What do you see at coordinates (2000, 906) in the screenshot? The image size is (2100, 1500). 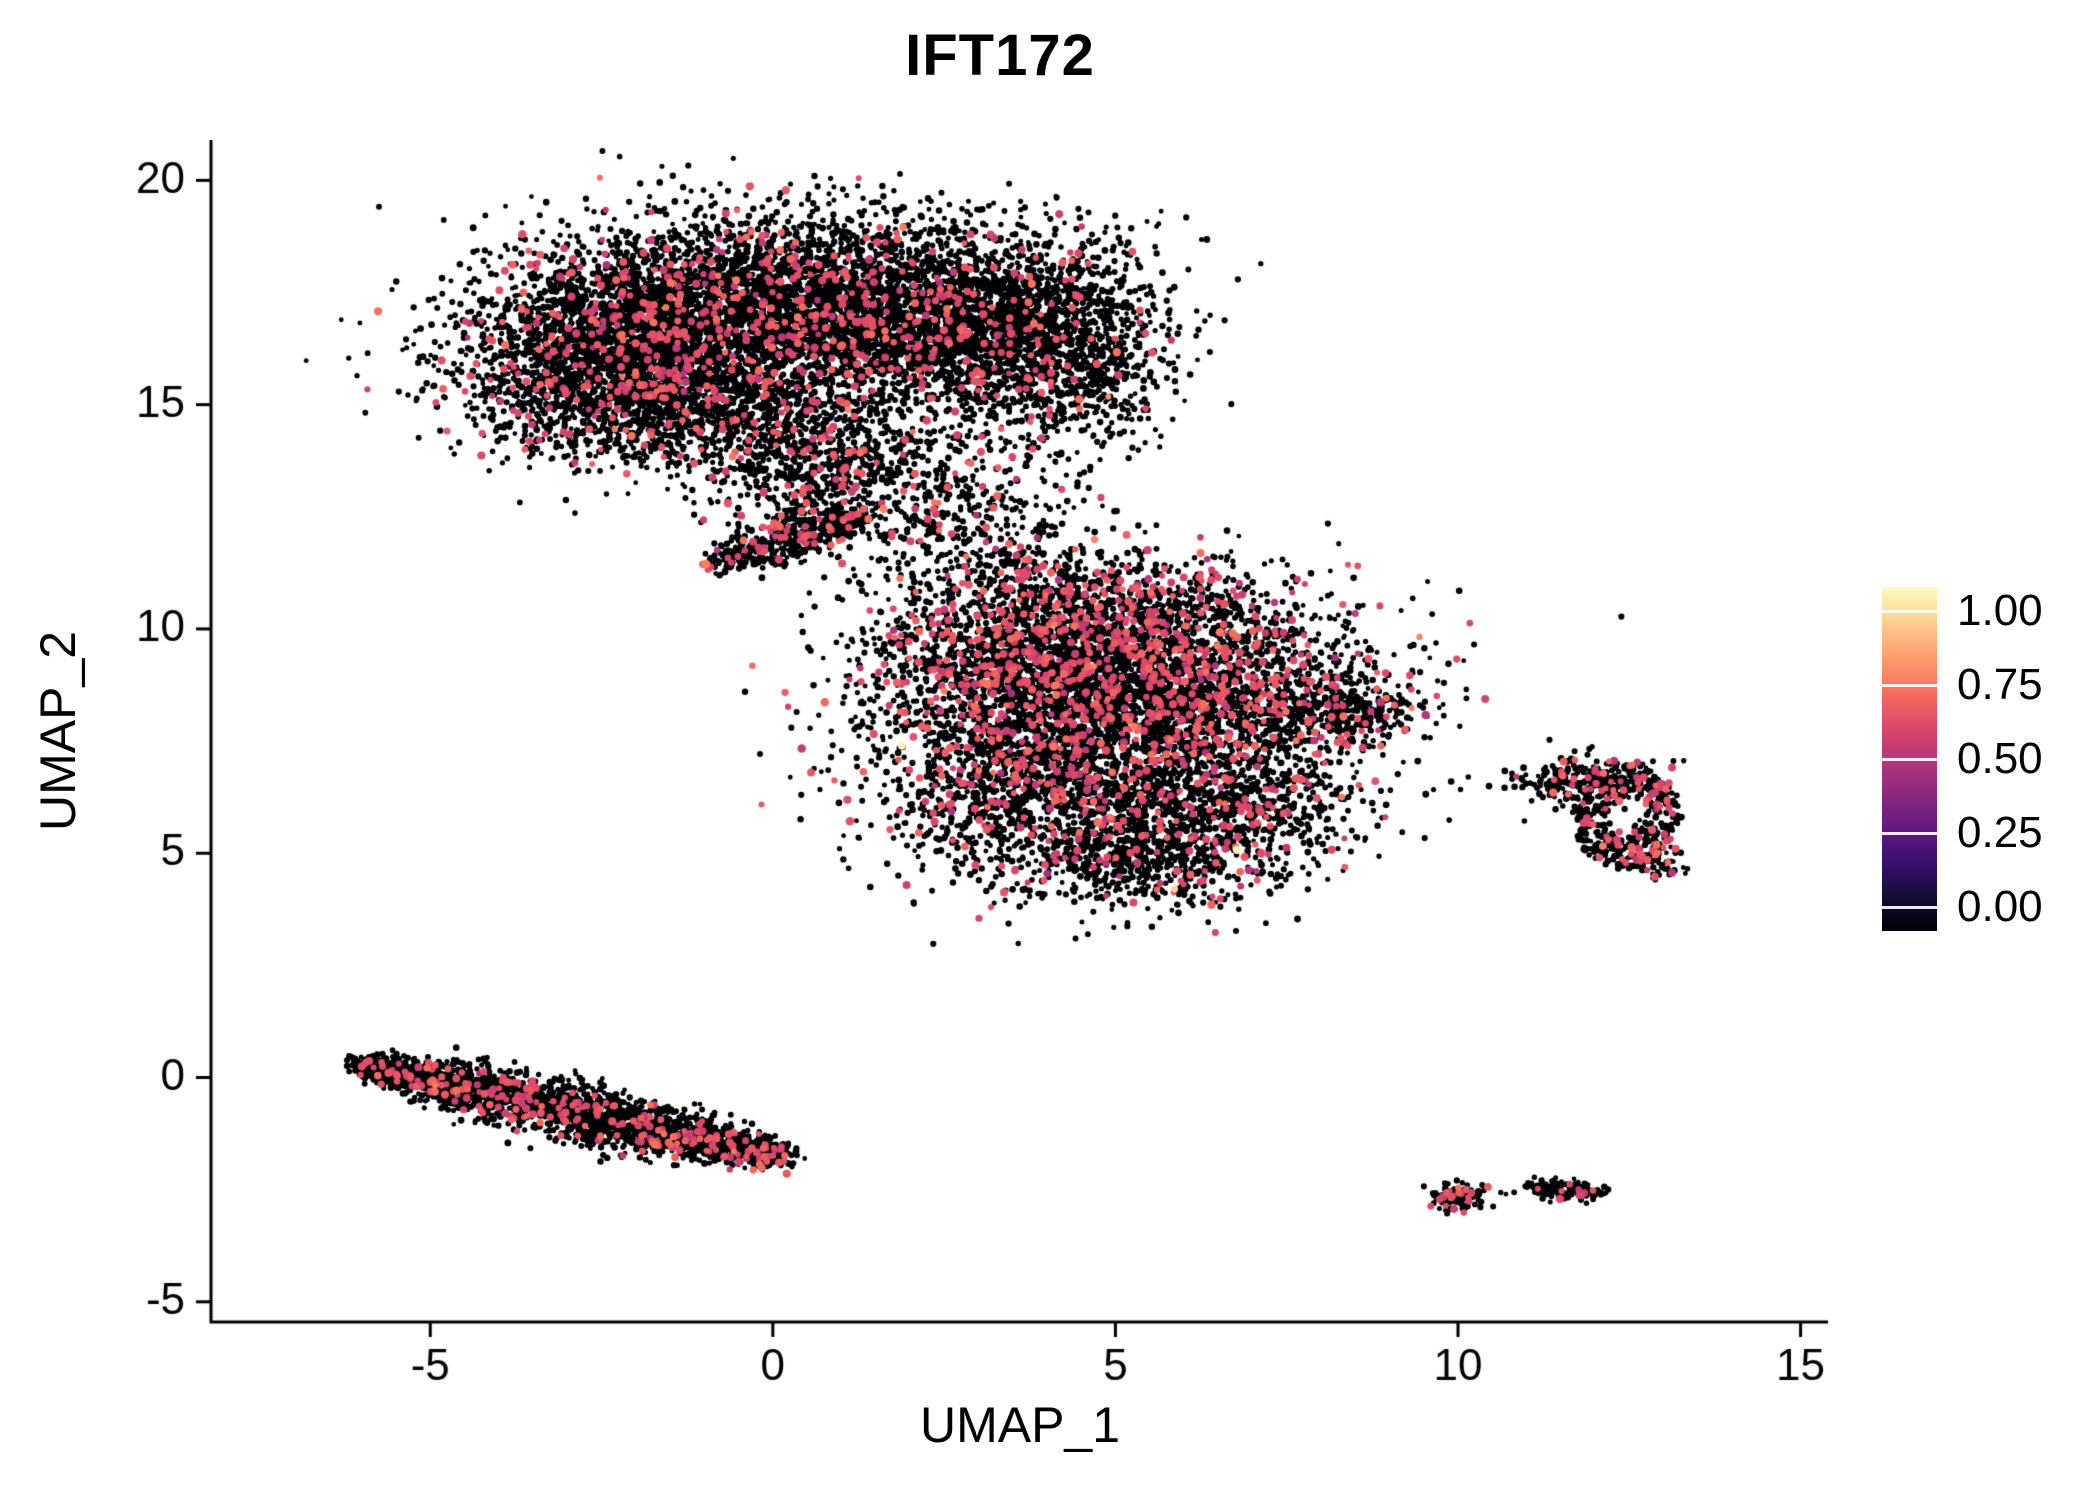 I see `colorbar-tick-label: 0.00` at bounding box center [2000, 906].